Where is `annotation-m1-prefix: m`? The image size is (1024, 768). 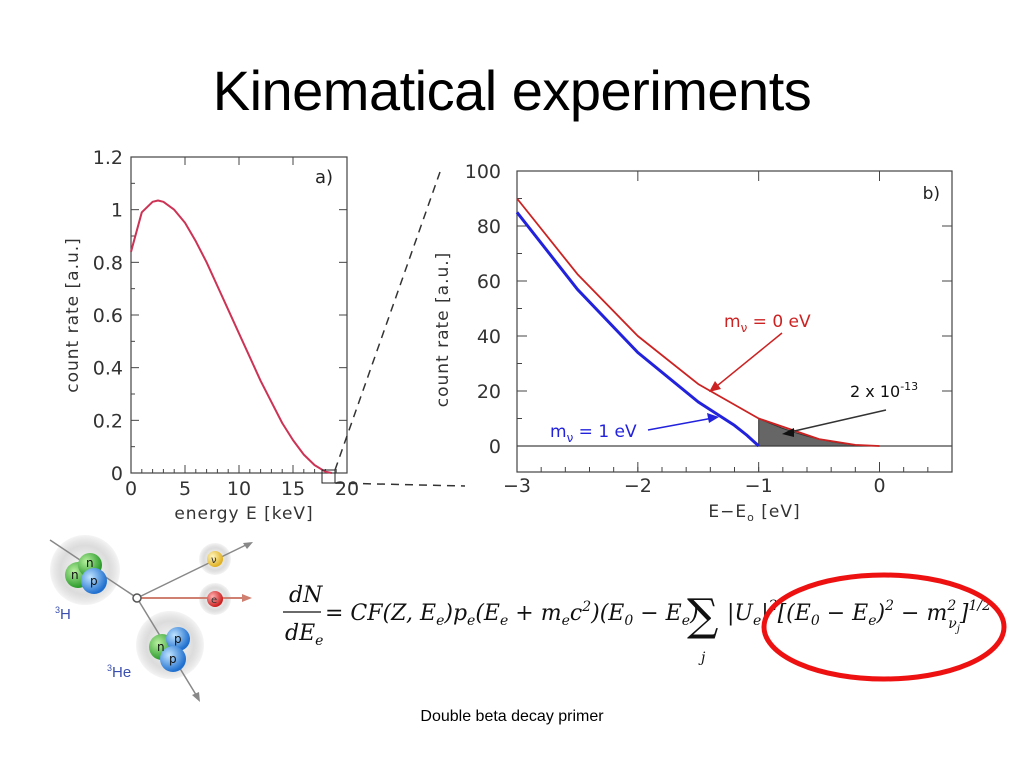
annotation-m1-prefix: m is located at coordinates (558, 432).